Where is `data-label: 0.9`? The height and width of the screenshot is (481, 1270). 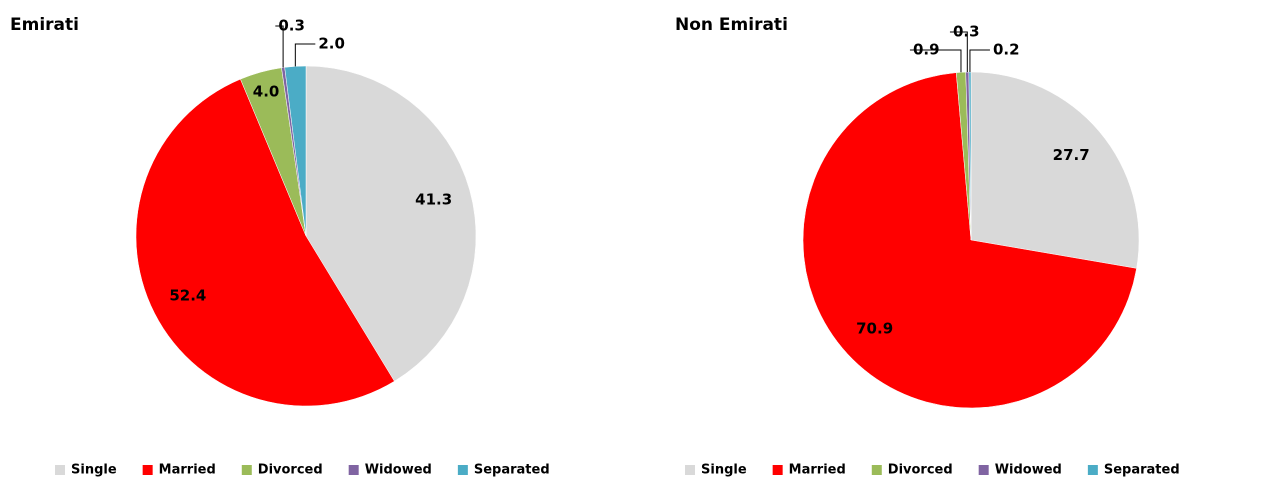 data-label: 0.9 is located at coordinates (926, 50).